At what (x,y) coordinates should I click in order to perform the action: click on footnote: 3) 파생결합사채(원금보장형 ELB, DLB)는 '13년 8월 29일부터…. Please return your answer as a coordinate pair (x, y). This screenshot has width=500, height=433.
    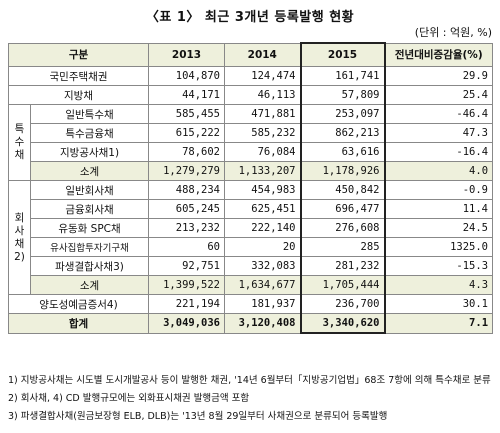
    Looking at the image, I should click on (198, 416).